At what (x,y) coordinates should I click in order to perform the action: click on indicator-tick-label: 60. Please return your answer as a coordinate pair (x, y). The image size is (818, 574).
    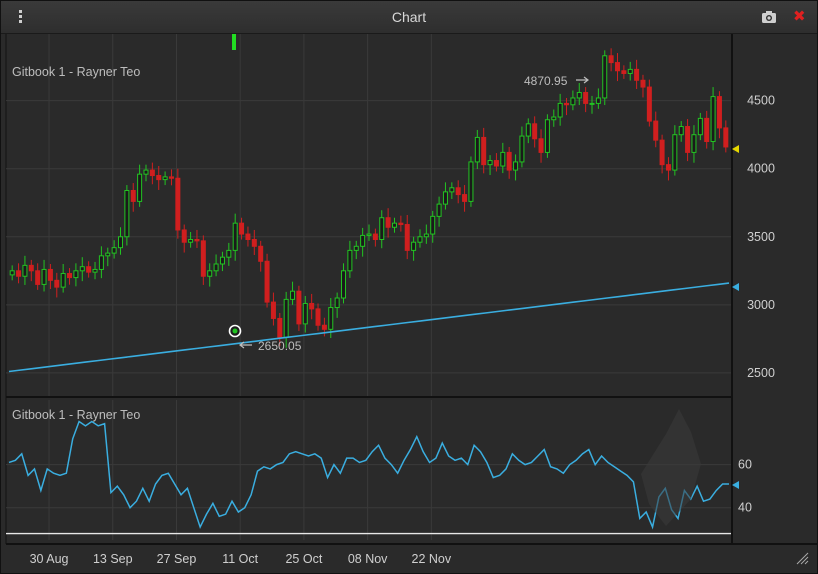
    Looking at the image, I should click on (745, 465).